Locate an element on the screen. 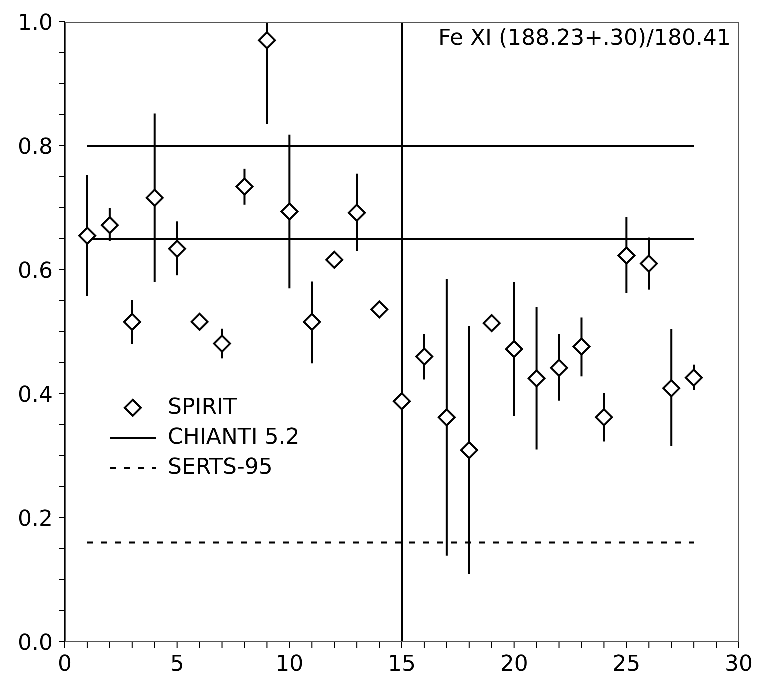 This screenshot has height=687, width=769. y-tick-label: 0.6 is located at coordinates (35, 271).